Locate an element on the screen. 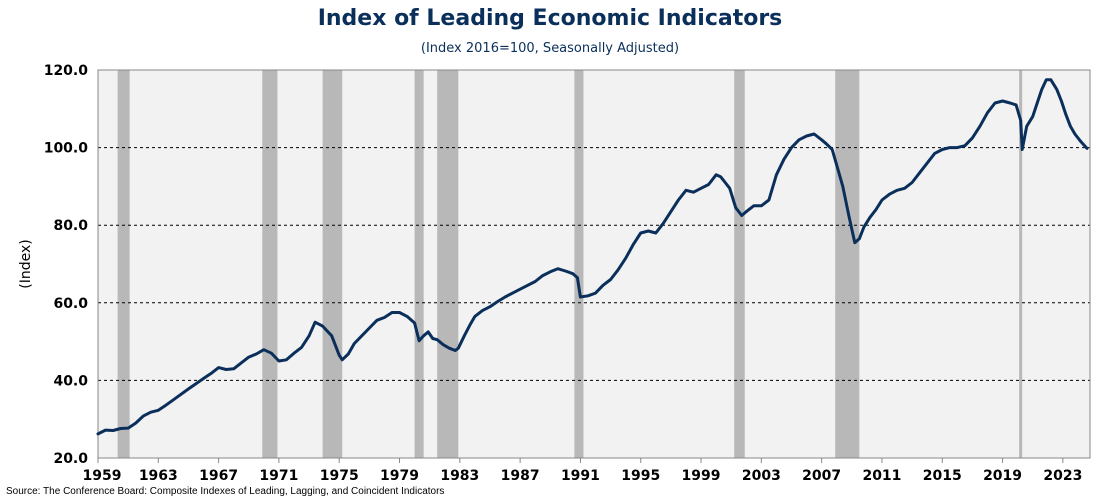  x-tick-label-6: 1983 is located at coordinates (459, 476).